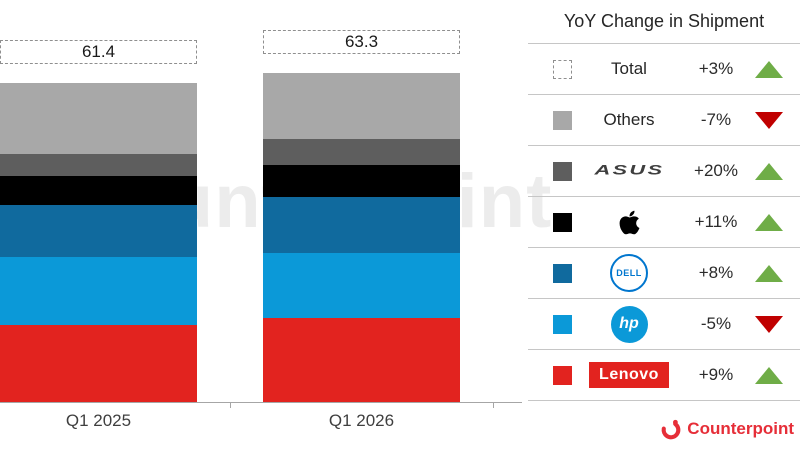 The height and width of the screenshot is (450, 800). I want to click on legend-row-lenovo: Lenovo +9%, so click(664, 375).